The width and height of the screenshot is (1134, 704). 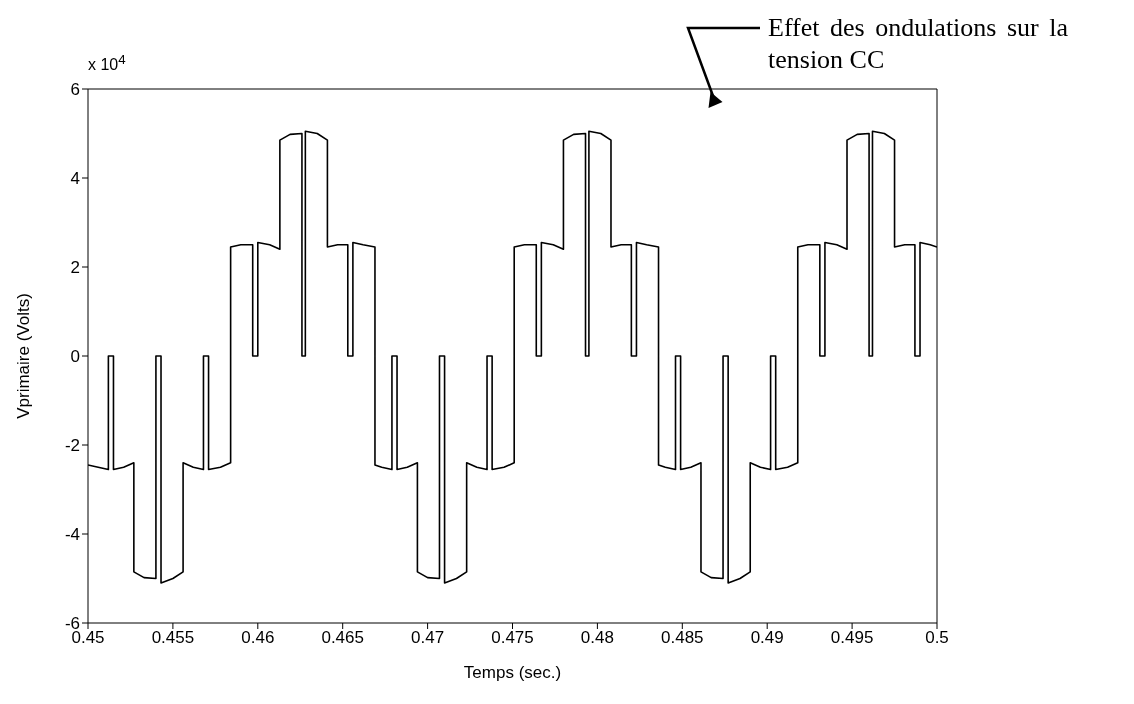 What do you see at coordinates (918, 44) in the screenshot?
I see `text: Effet des ondulations sur la tension CC` at bounding box center [918, 44].